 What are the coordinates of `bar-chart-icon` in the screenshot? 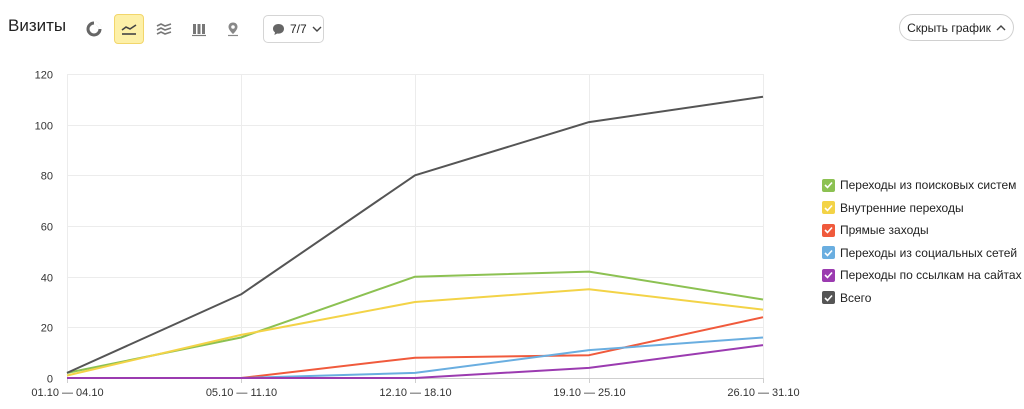 It's located at (199, 30).